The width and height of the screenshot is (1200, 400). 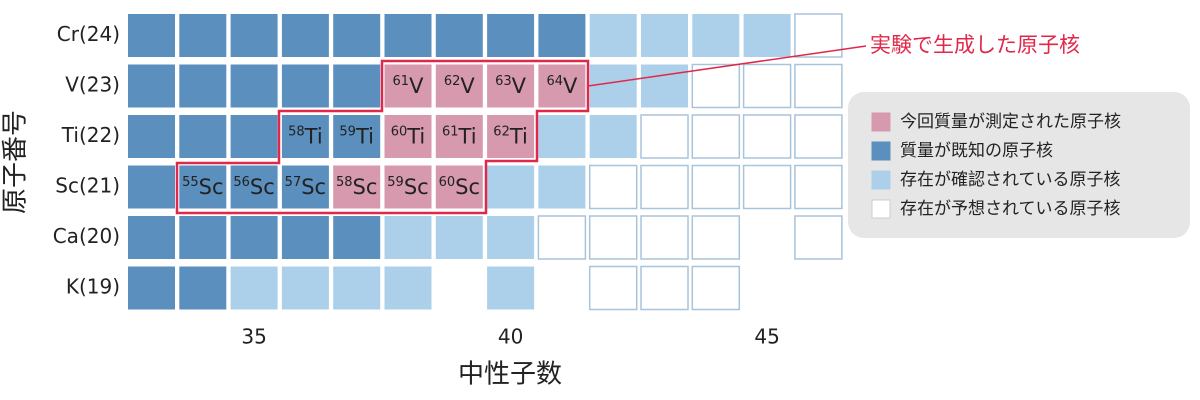 I want to click on row-label: Ti(22), so click(x=90, y=135).